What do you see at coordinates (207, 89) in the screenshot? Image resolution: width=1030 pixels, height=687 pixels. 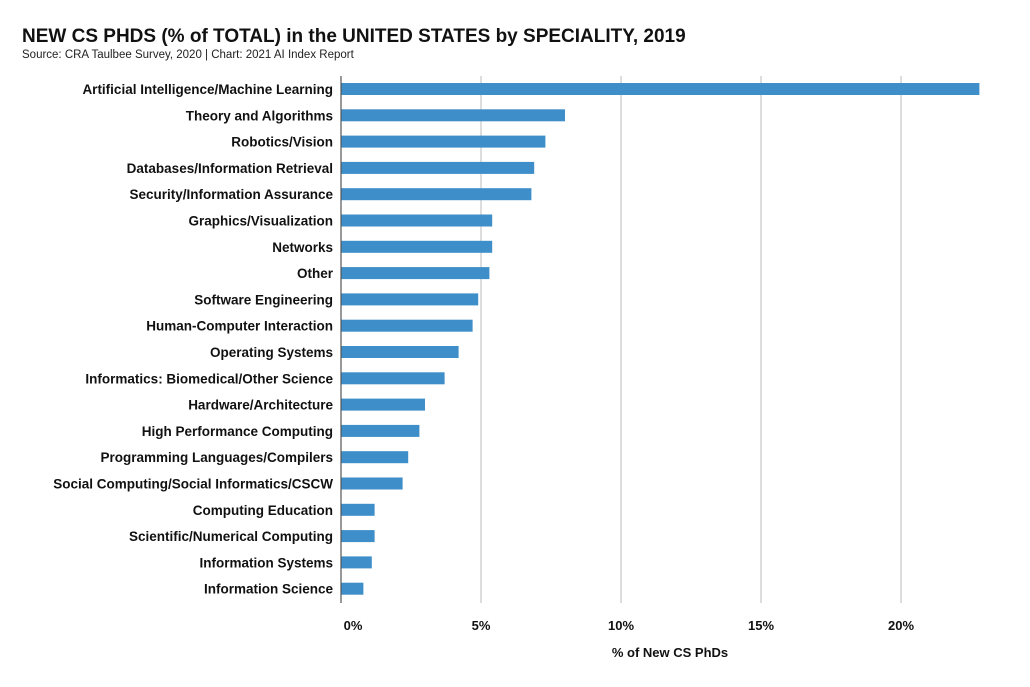 I see `category-label: Artificial Intelligence/Machine Learning` at bounding box center [207, 89].